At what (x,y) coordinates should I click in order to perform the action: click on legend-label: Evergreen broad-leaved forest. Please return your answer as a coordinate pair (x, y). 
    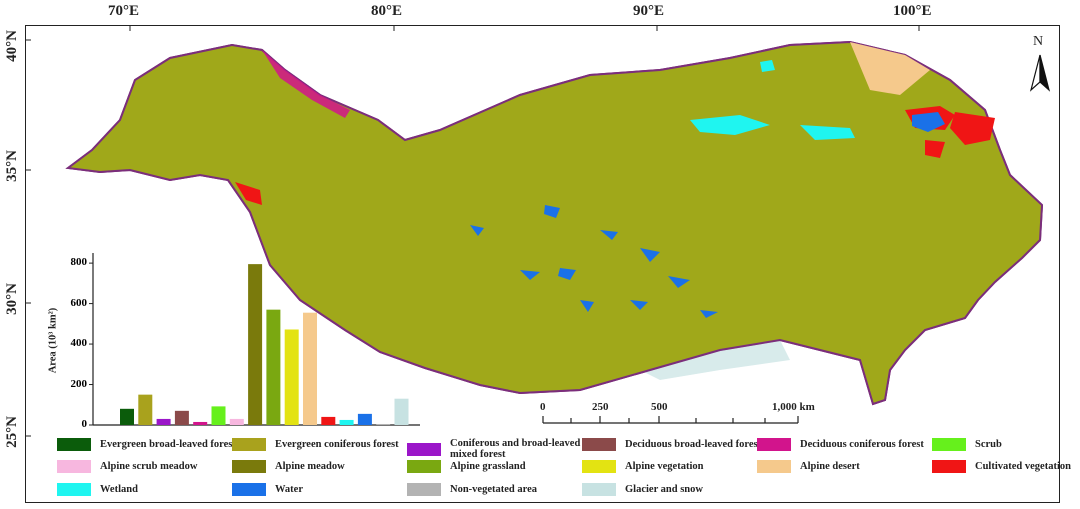
    Looking at the image, I should click on (168, 444).